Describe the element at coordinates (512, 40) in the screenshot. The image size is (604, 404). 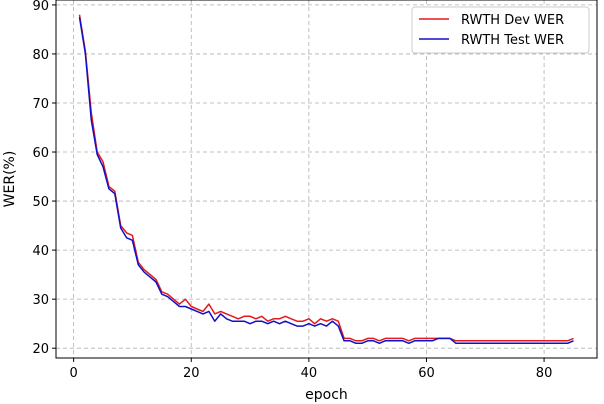
I see `legend-label-test: RWTH Test WER` at that location.